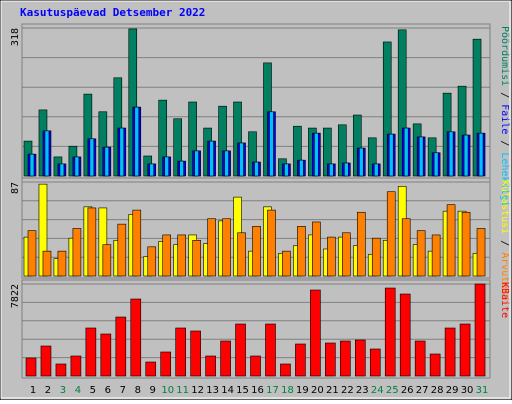  Describe the element at coordinates (182, 390) in the screenshot. I see `x-tick-label: 11` at that location.